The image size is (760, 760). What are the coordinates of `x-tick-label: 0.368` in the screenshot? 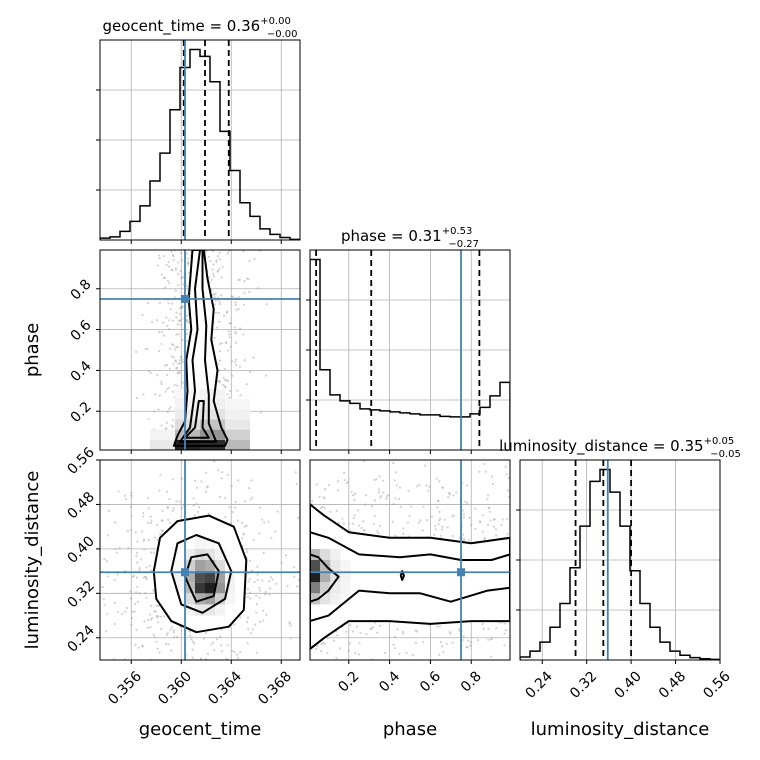 It's located at (275, 688).